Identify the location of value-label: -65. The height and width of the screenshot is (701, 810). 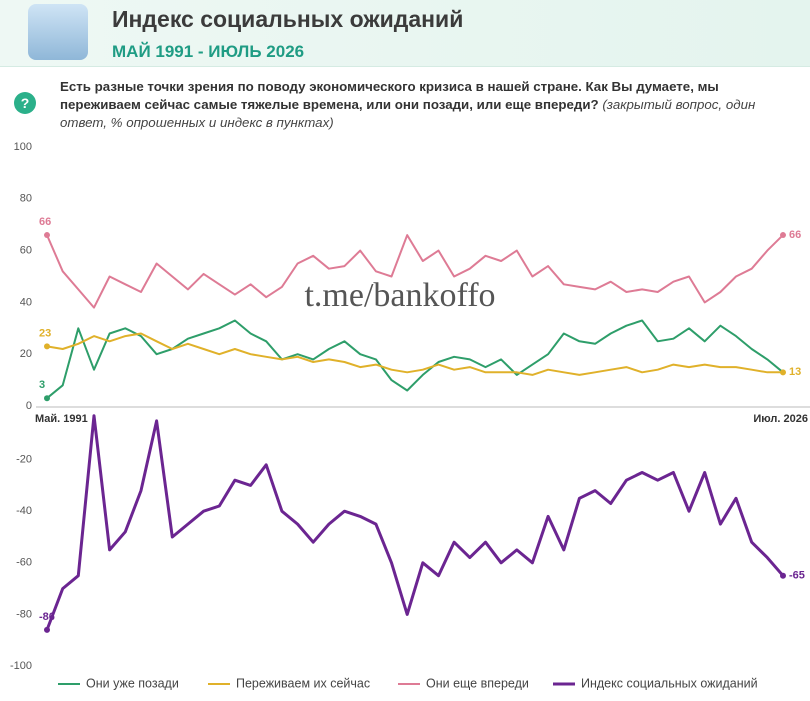
(797, 576).